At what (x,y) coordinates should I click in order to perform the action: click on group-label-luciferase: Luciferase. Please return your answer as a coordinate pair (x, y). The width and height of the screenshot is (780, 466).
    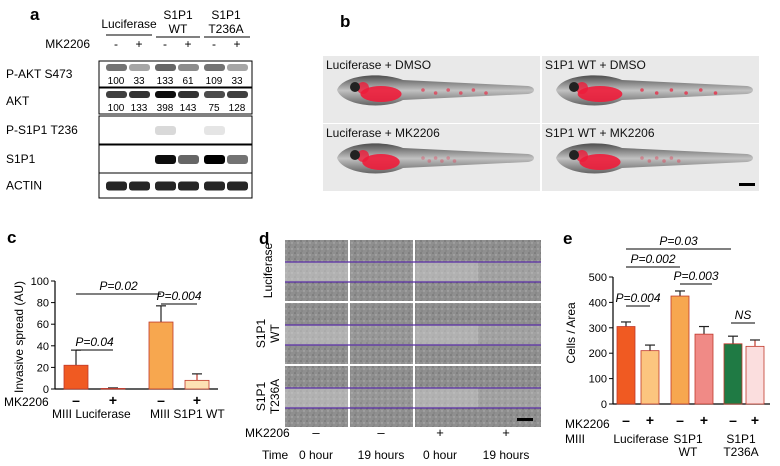
    Looking at the image, I should click on (129, 24).